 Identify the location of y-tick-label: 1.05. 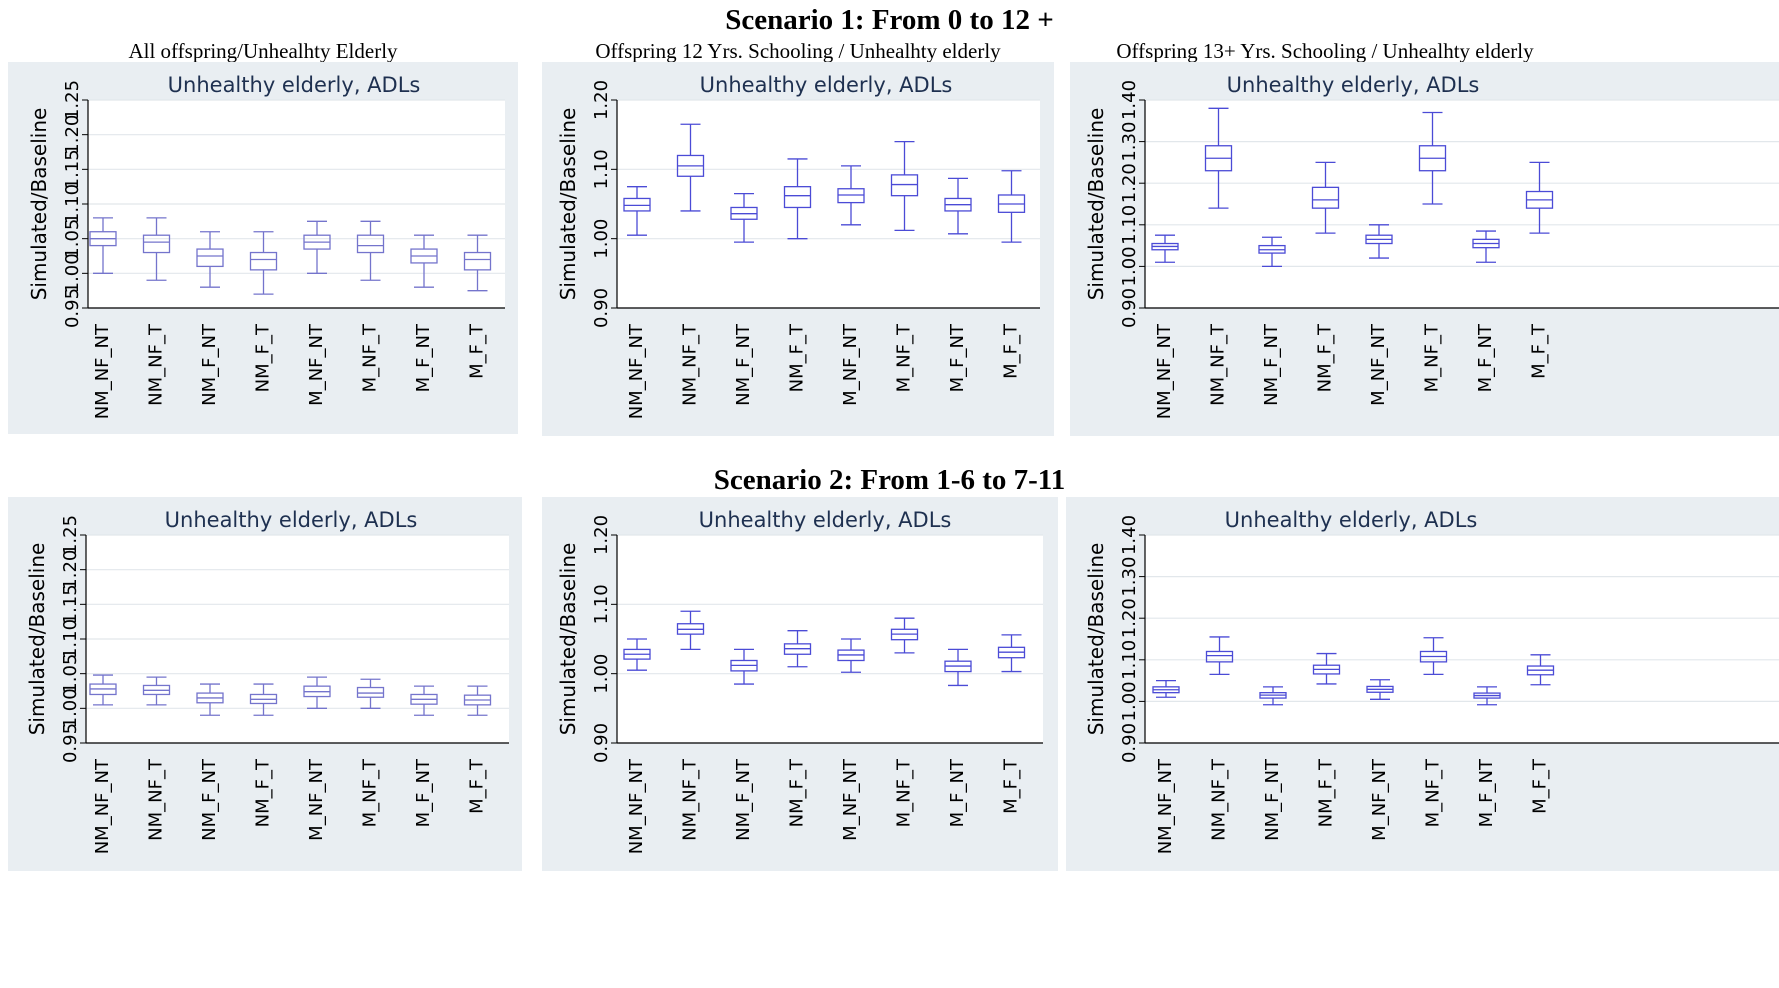
(70, 674).